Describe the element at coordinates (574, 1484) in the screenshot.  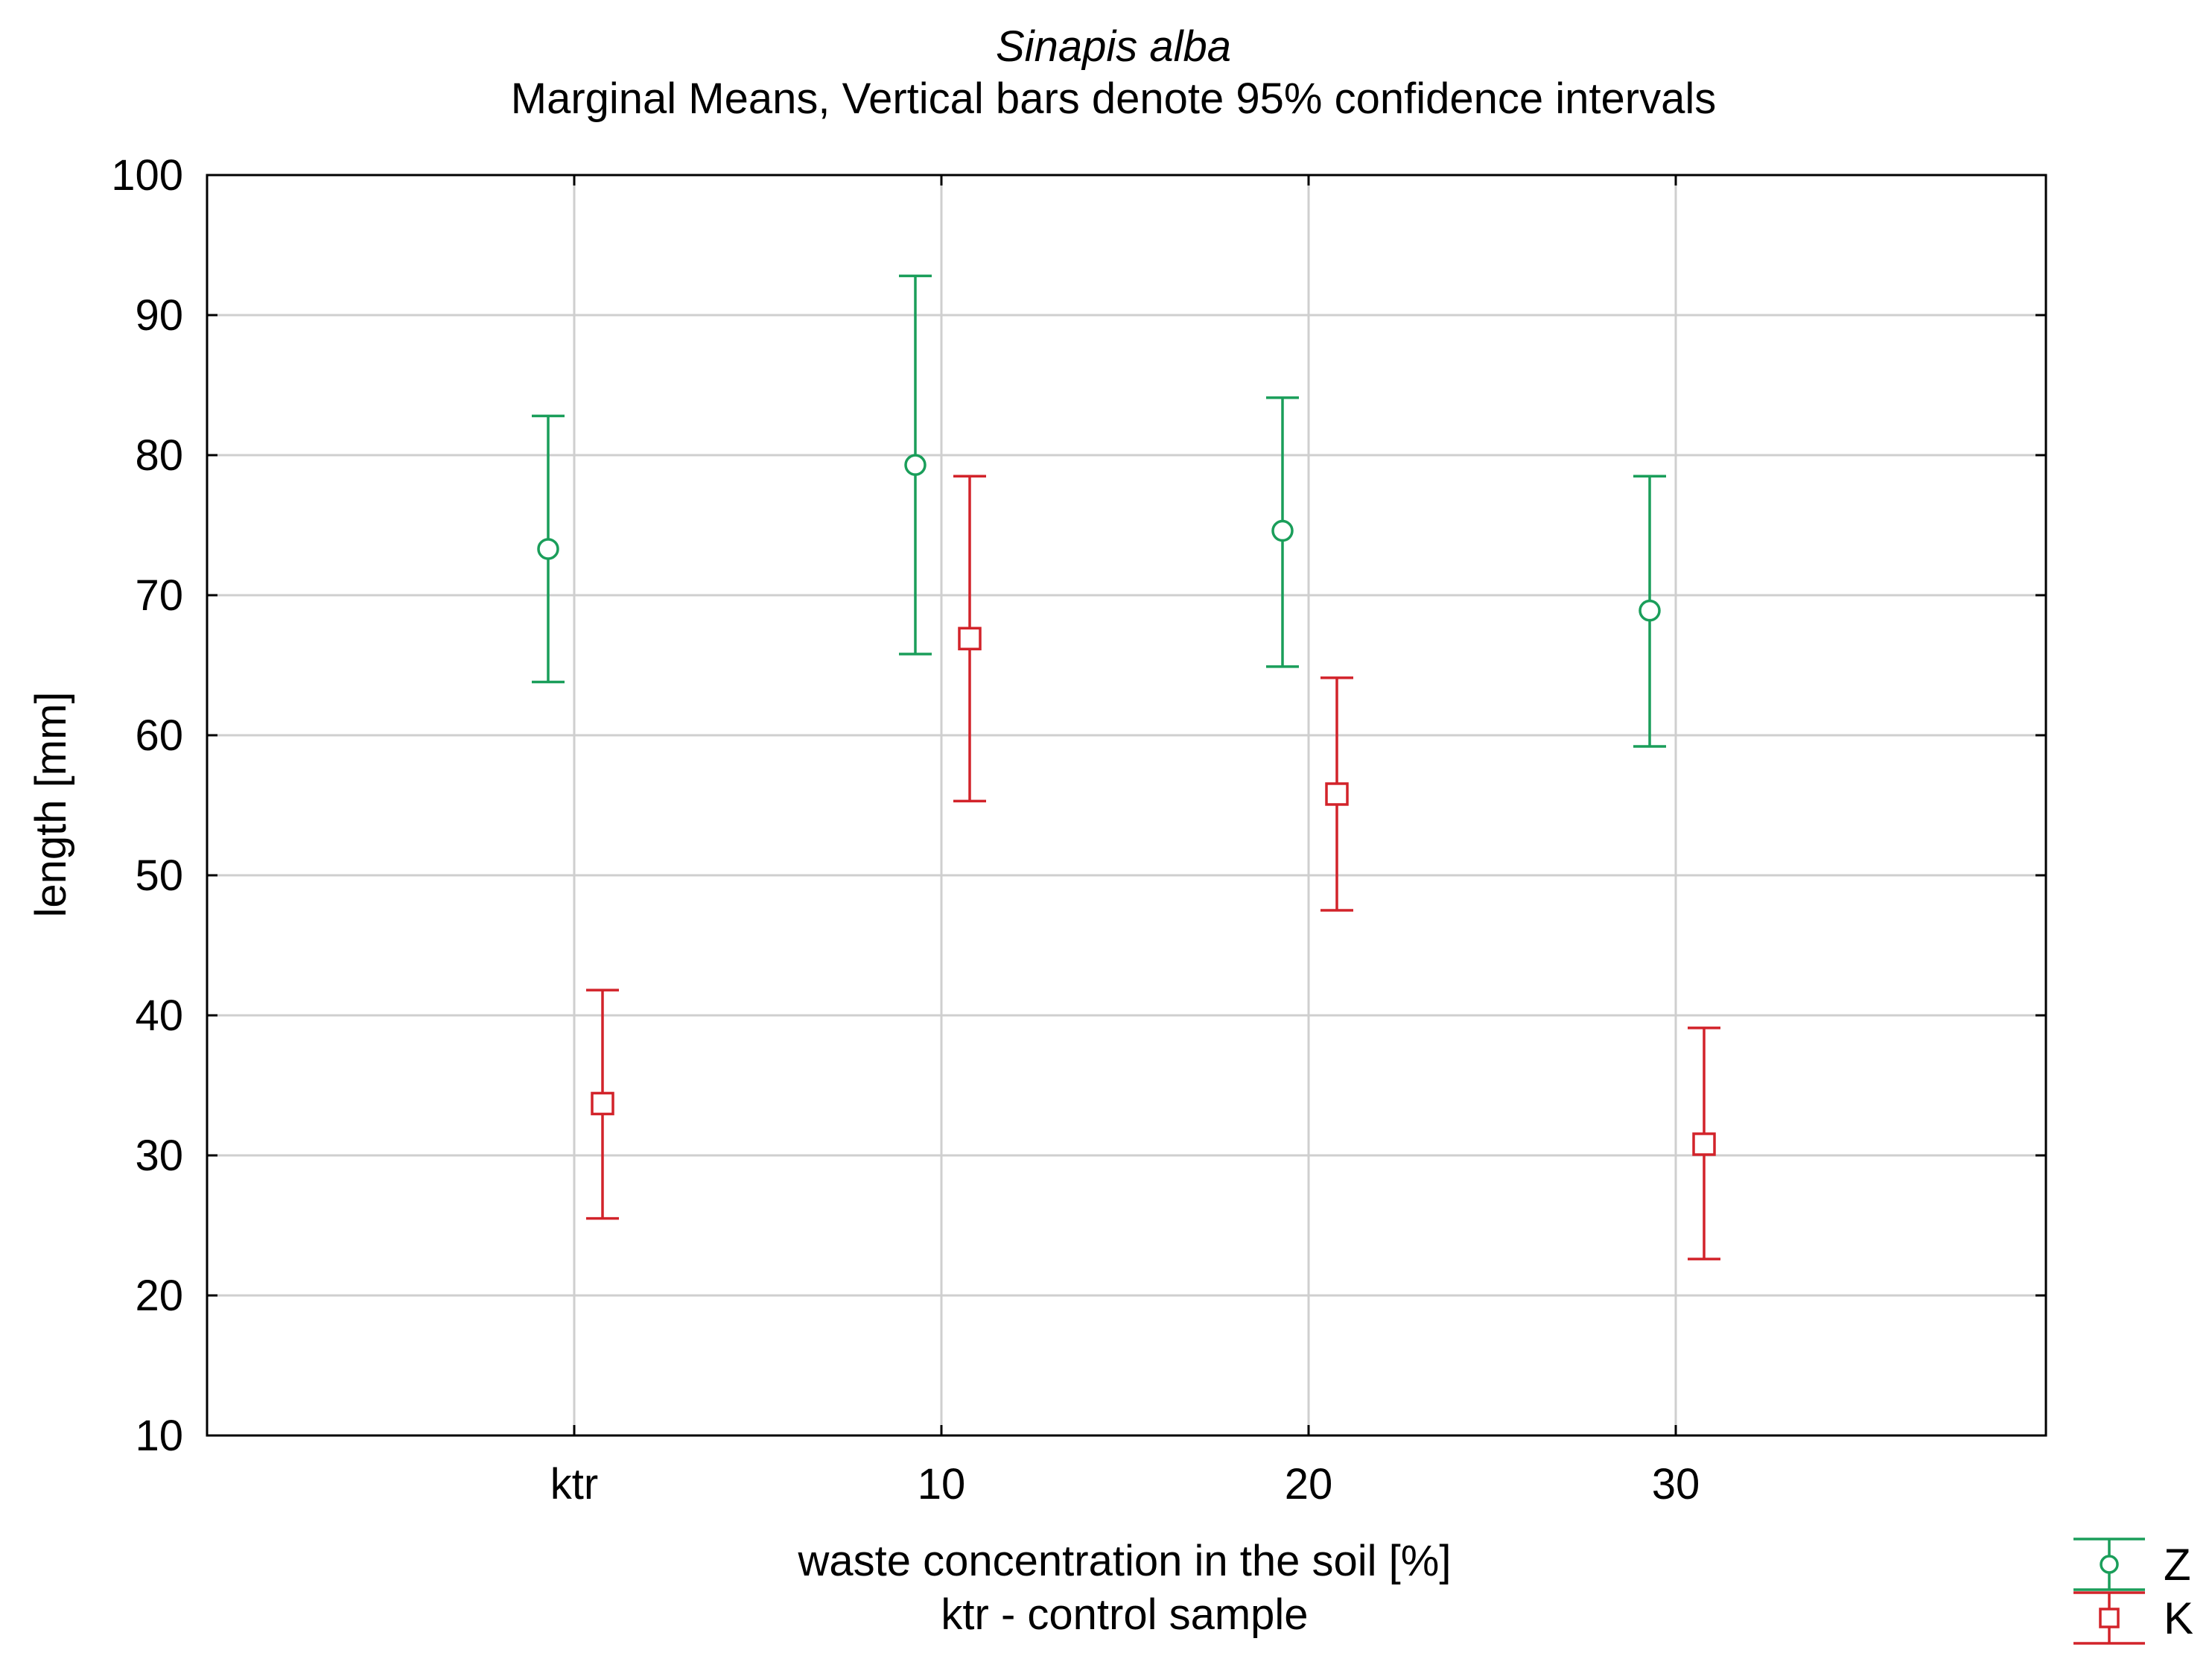
I see `x-tick-label: ktr` at that location.